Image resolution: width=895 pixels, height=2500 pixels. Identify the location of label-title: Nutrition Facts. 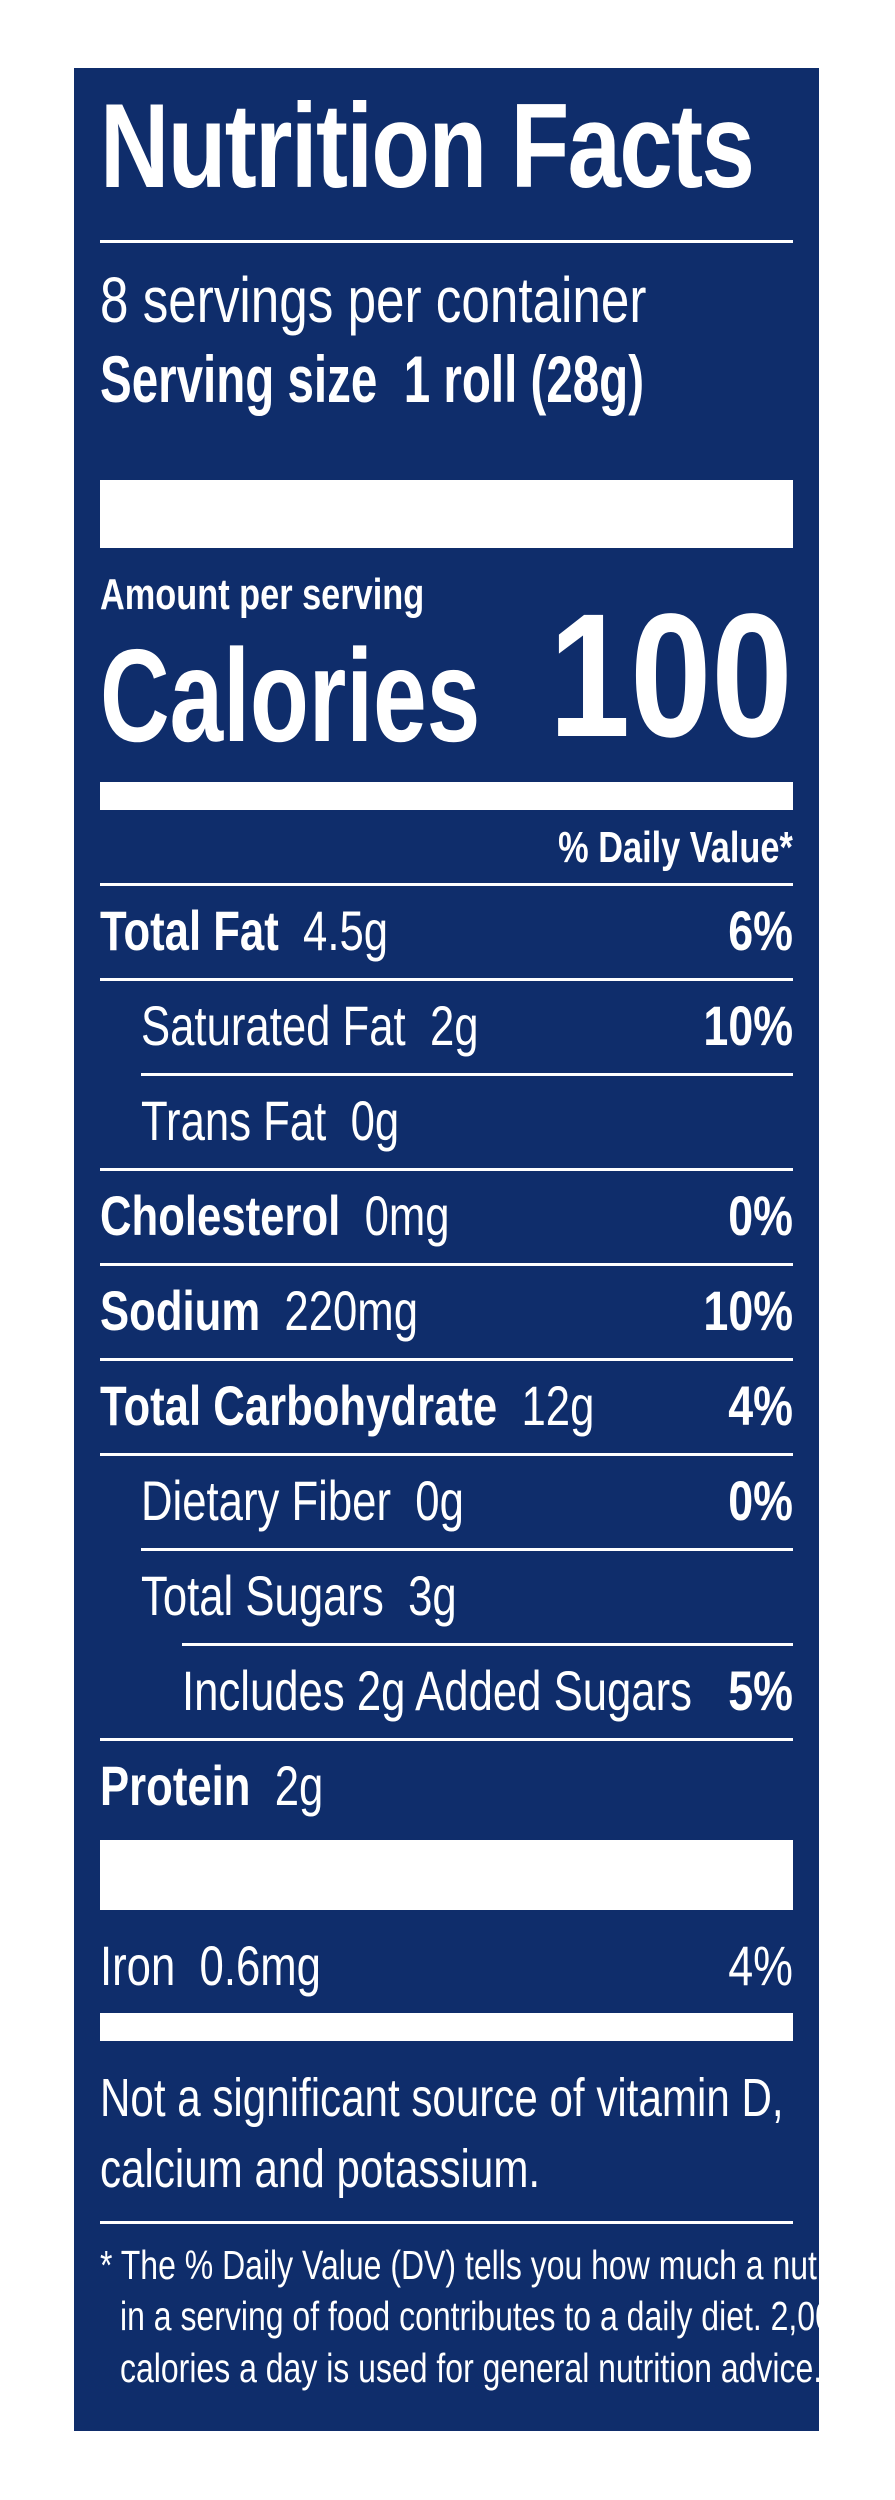
(497, 146).